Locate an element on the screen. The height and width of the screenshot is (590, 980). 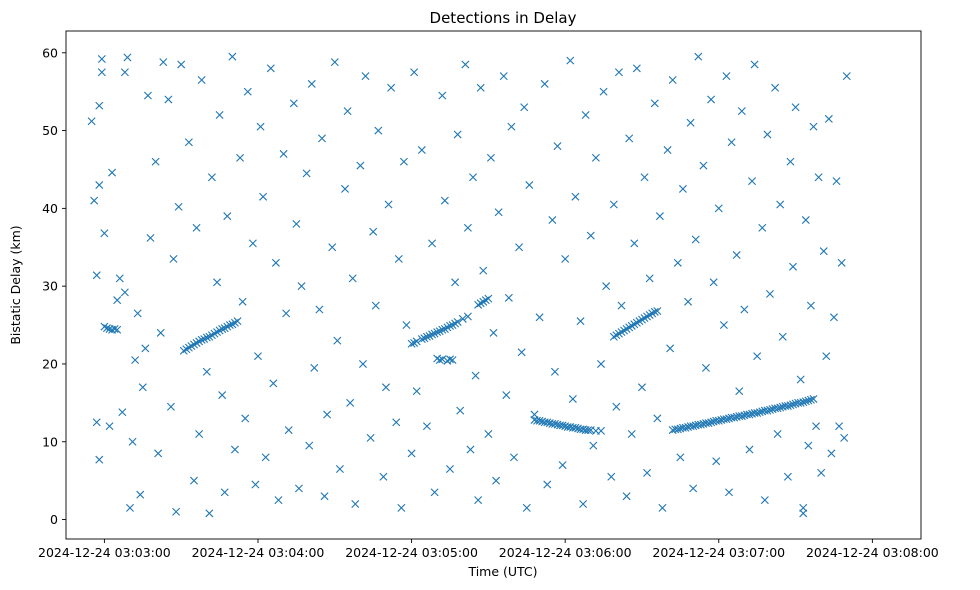
y-tick-label: 40 is located at coordinates (50, 208).